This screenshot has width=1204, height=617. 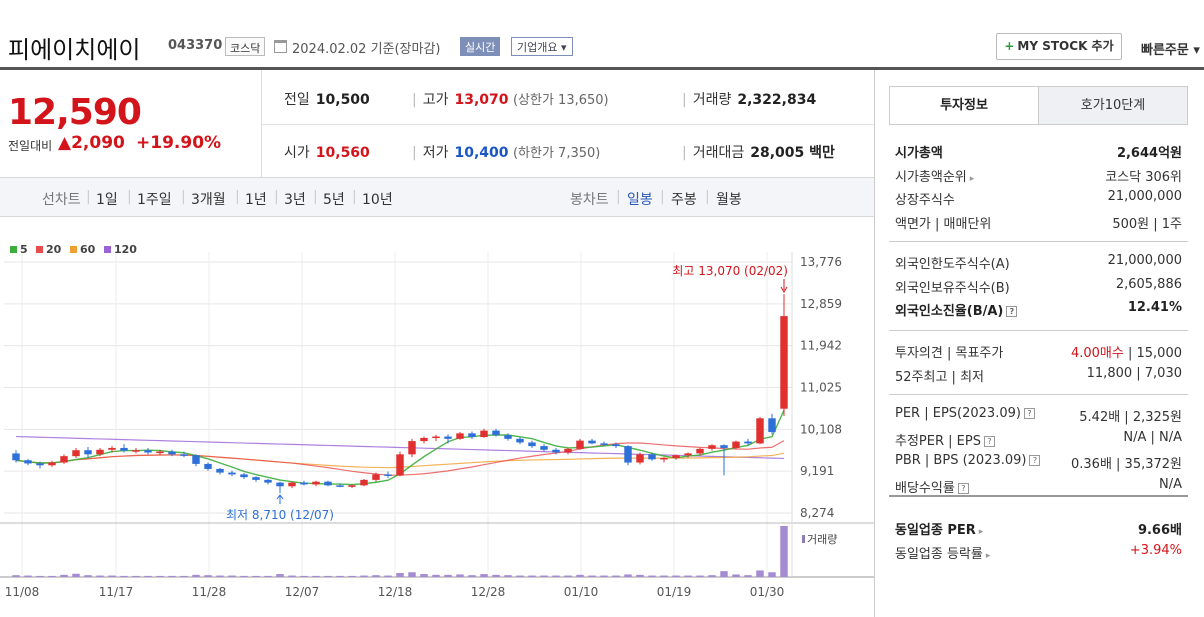 What do you see at coordinates (729, 200) in the screenshot?
I see `candle-monthly: 월봉` at bounding box center [729, 200].